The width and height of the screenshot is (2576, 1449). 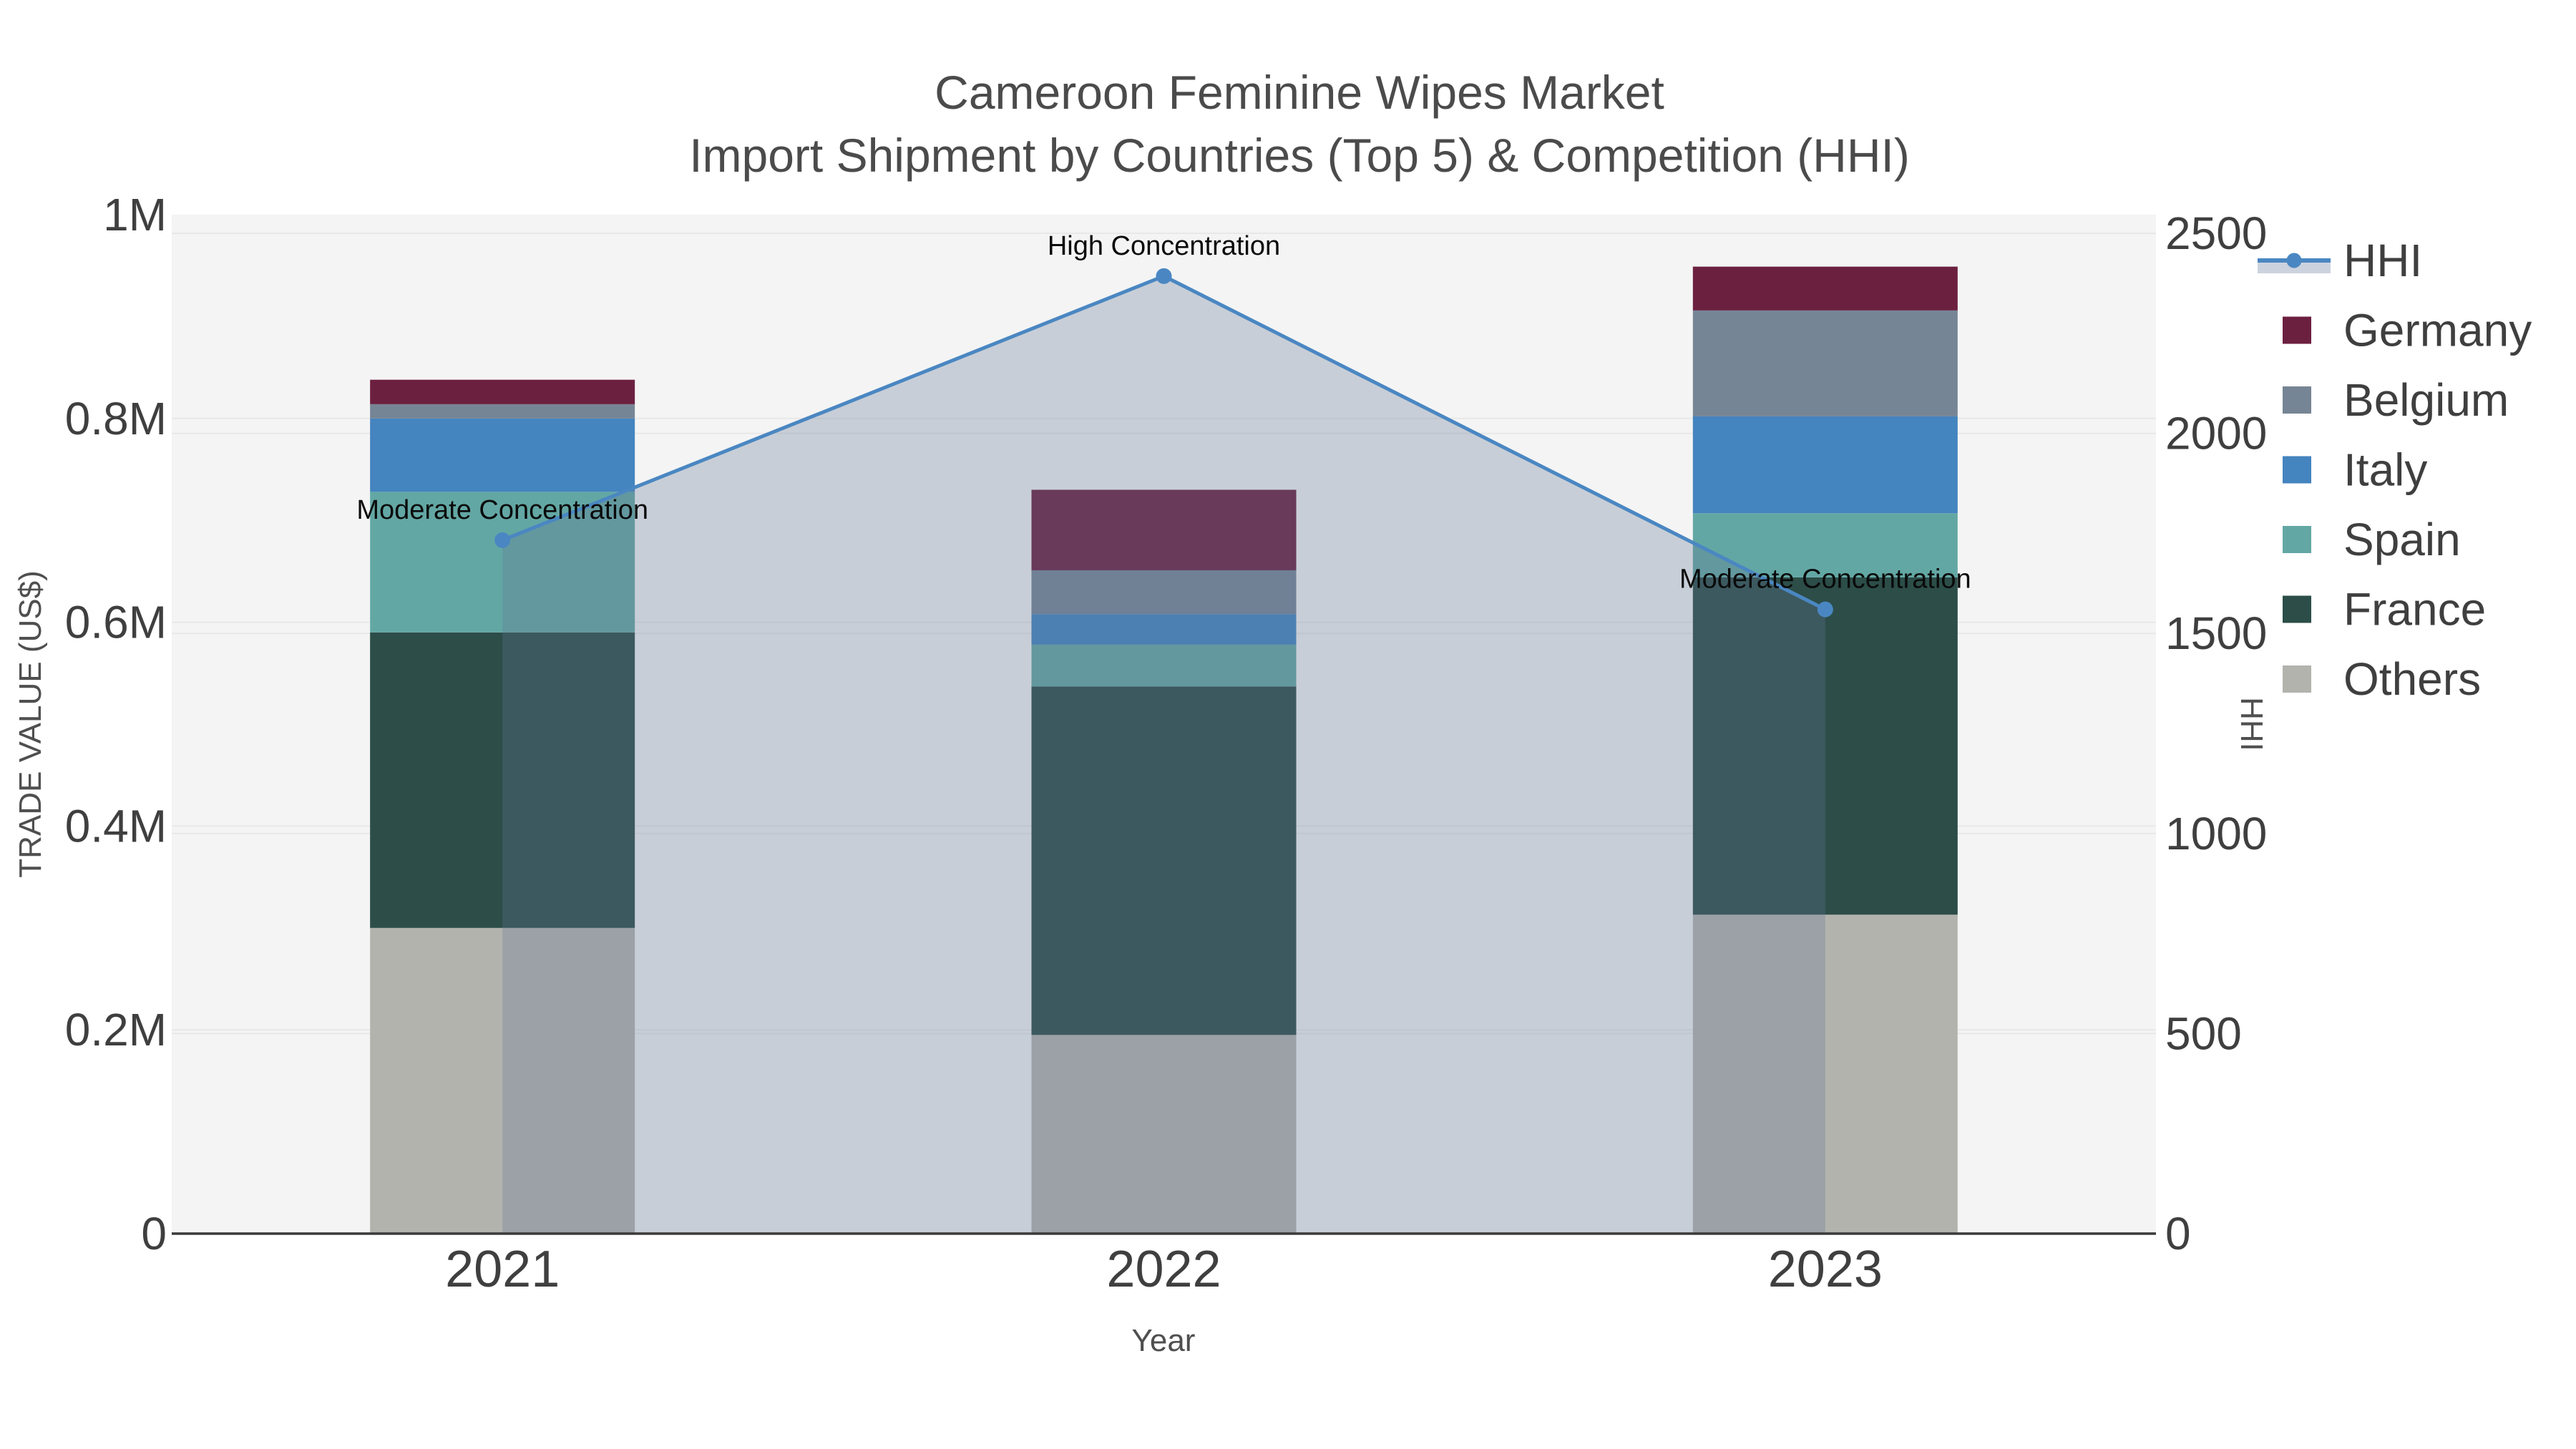 I want to click on legend-hhi-marker-sample, so click(x=2294, y=260).